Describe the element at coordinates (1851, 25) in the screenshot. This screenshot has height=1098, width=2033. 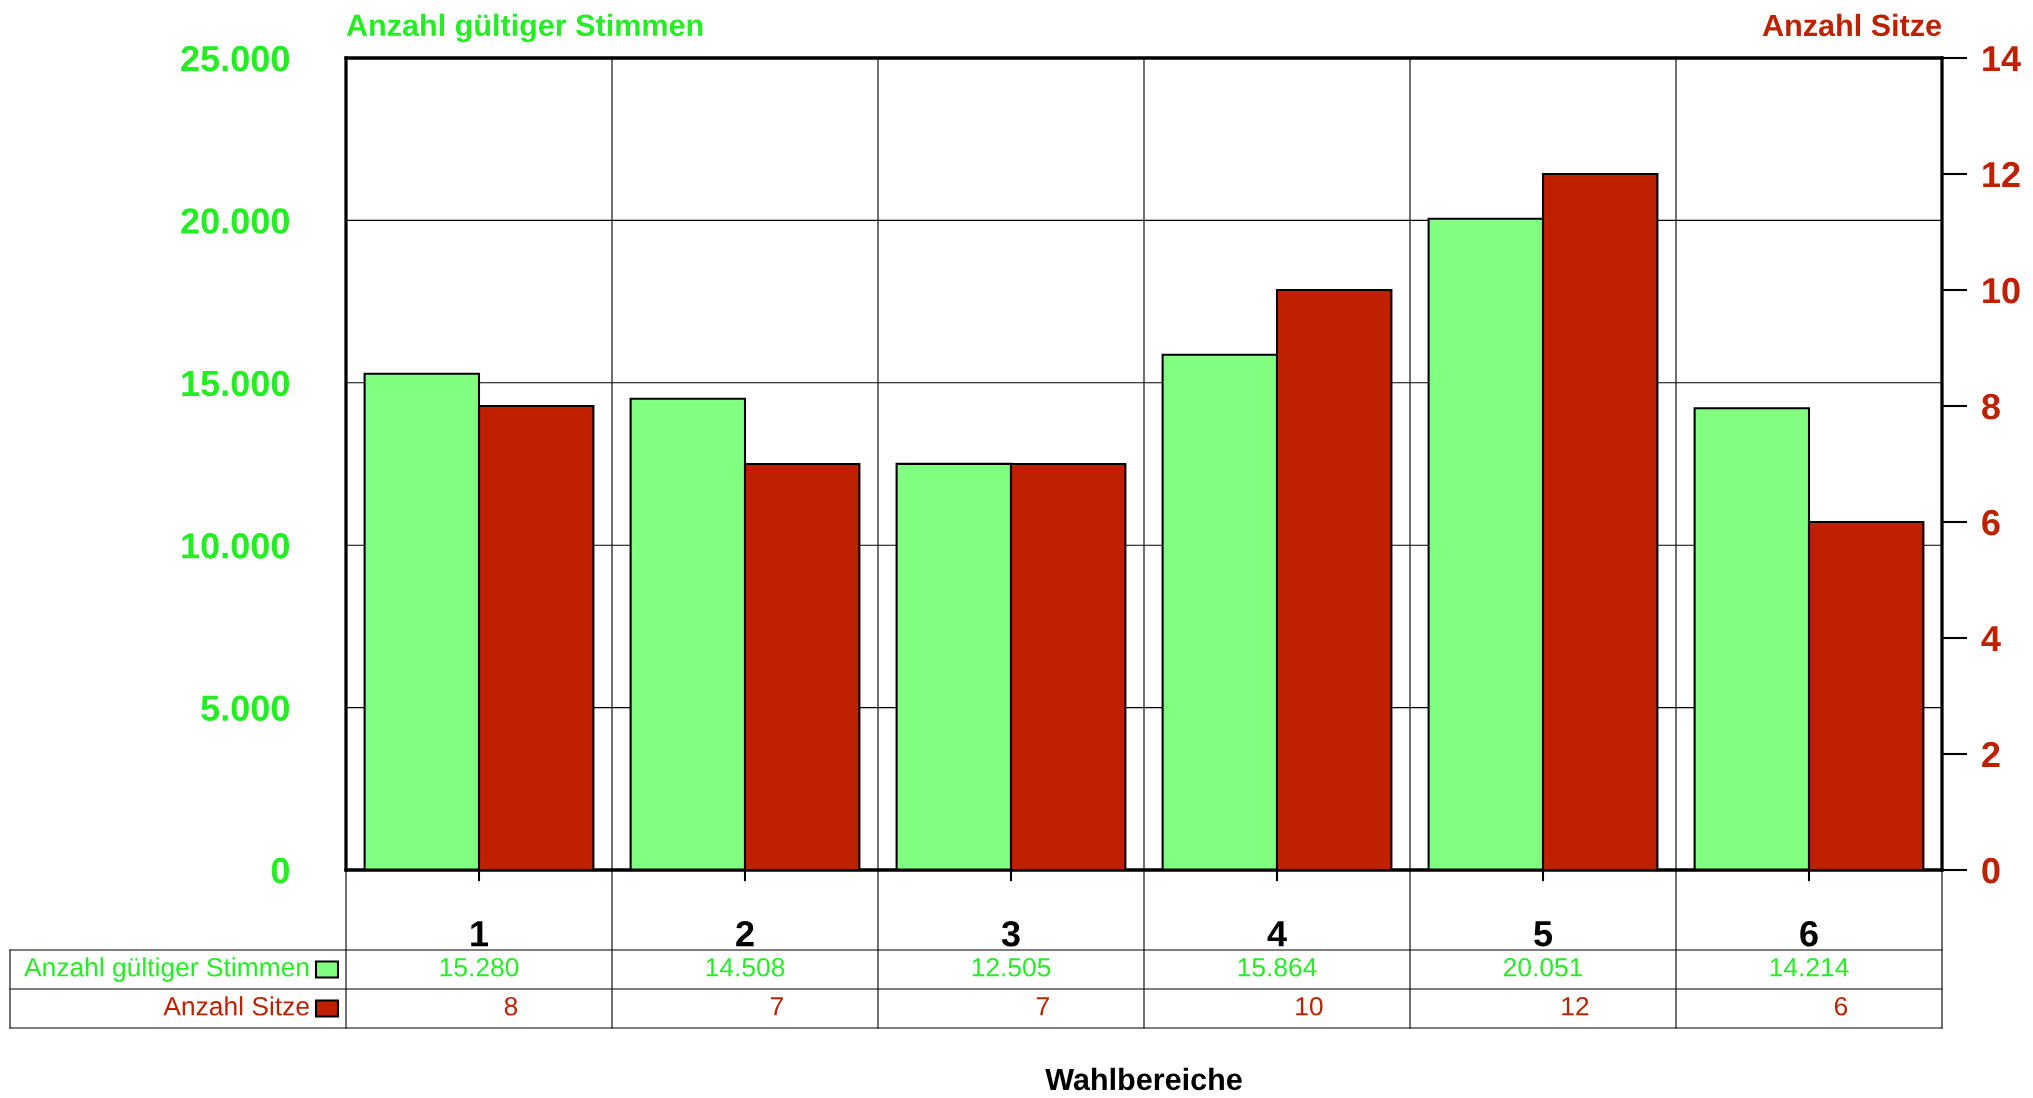
I see `y2-axis-title: Anzahl Sitze` at that location.